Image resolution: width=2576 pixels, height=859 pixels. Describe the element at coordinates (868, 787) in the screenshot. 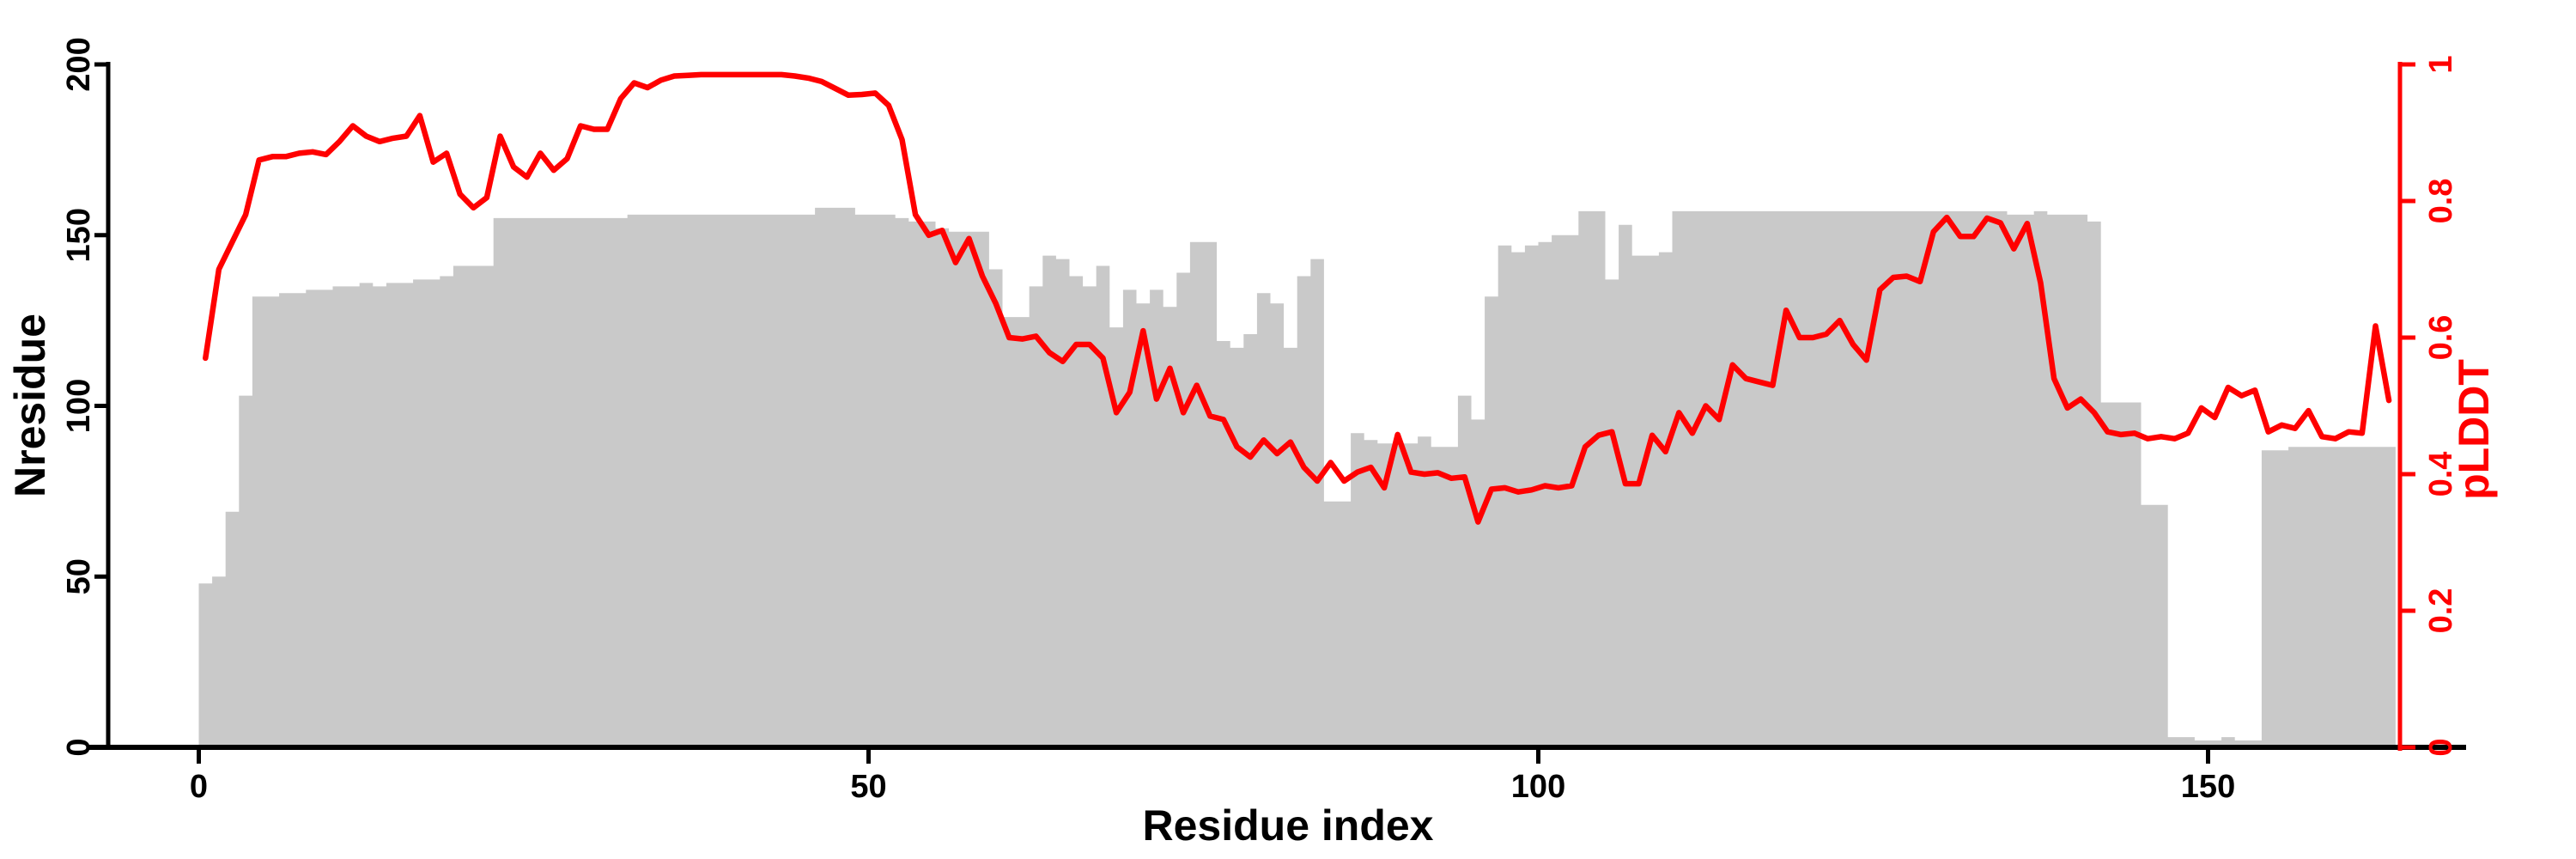

I see `bottom-axis-tick-label: 50` at that location.